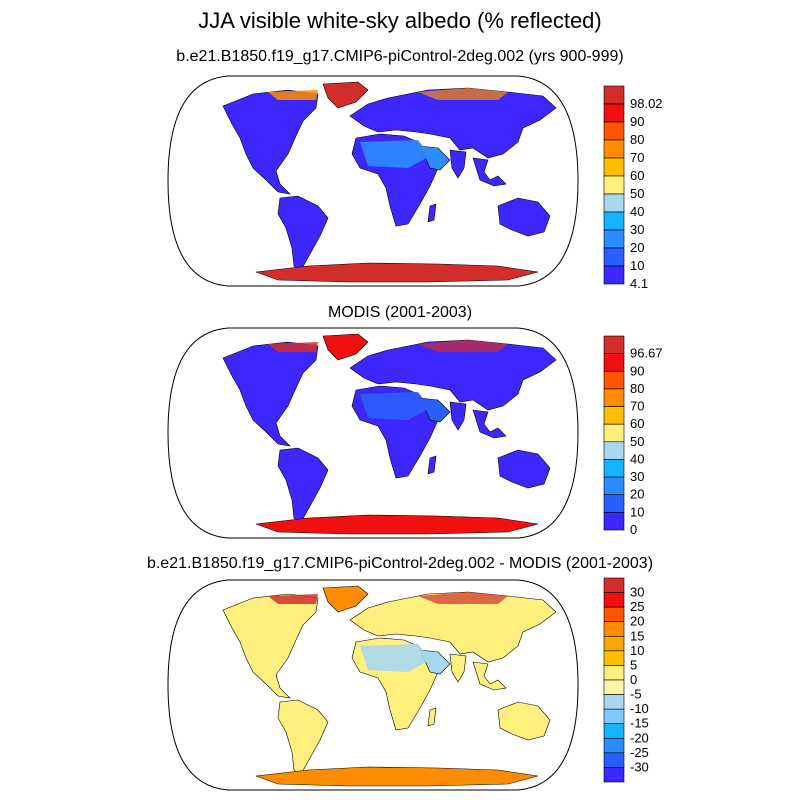  I want to click on colorbar-label: 90, so click(637, 121).